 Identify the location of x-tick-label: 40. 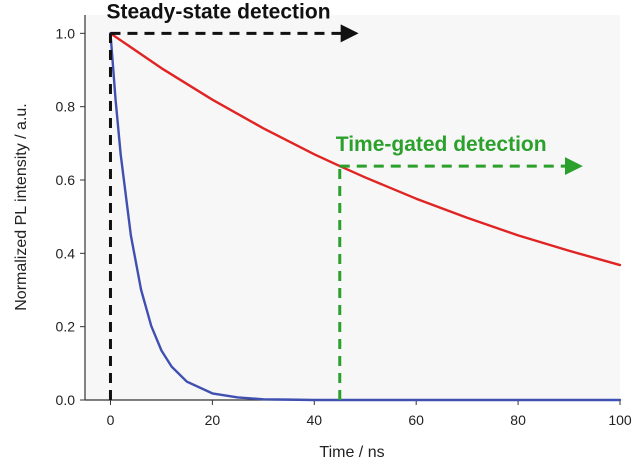
(314, 420).